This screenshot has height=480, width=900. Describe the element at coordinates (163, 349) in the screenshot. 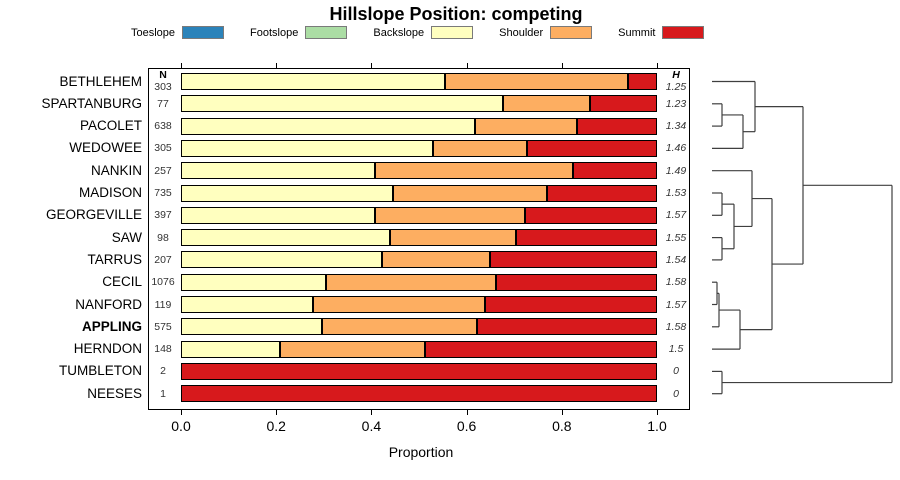

I see `n-value: 148` at that location.